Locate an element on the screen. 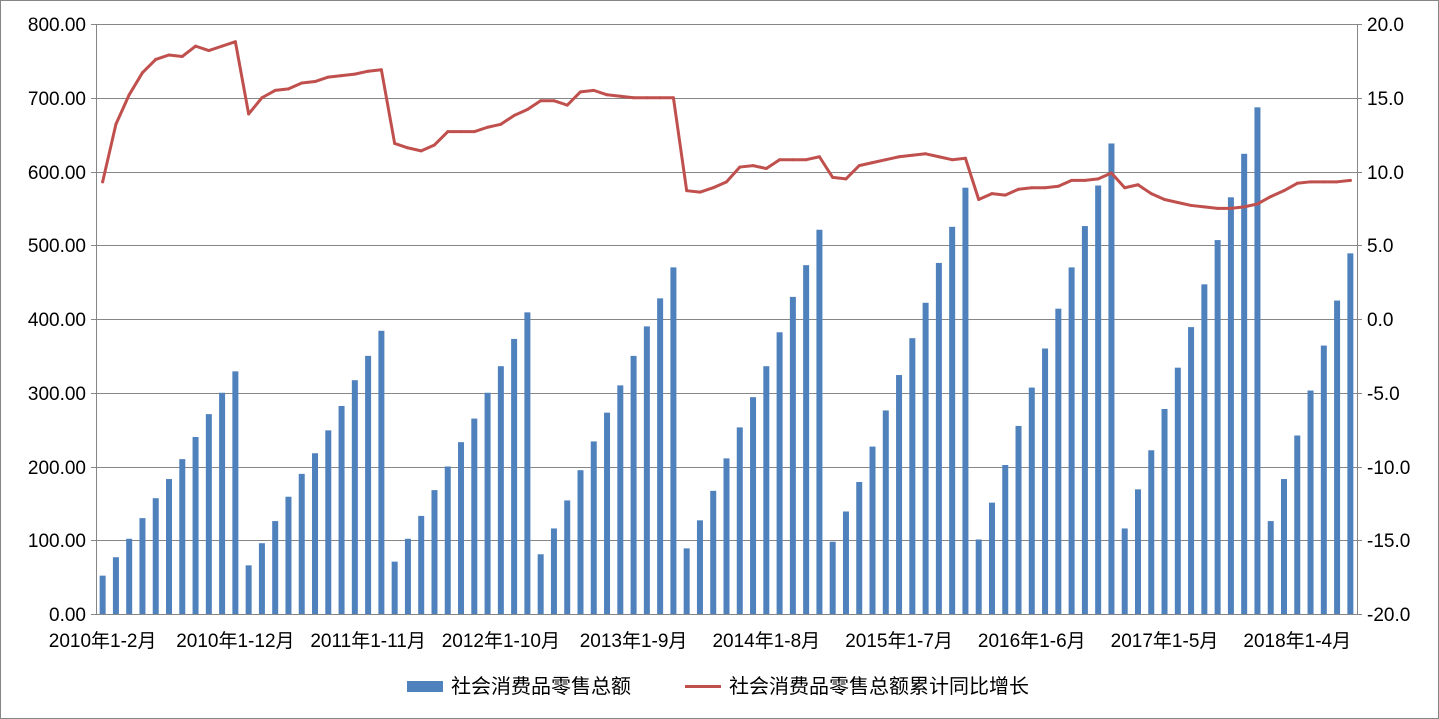 This screenshot has width=1439, height=719. left-axis-tick-label: 500.00 is located at coordinates (57, 246).